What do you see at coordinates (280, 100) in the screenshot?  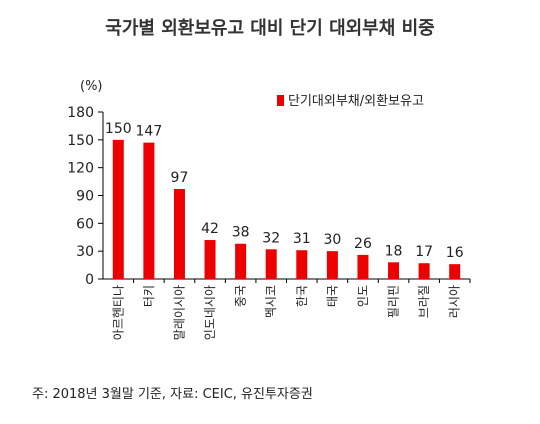 I see `legend-swatch` at bounding box center [280, 100].